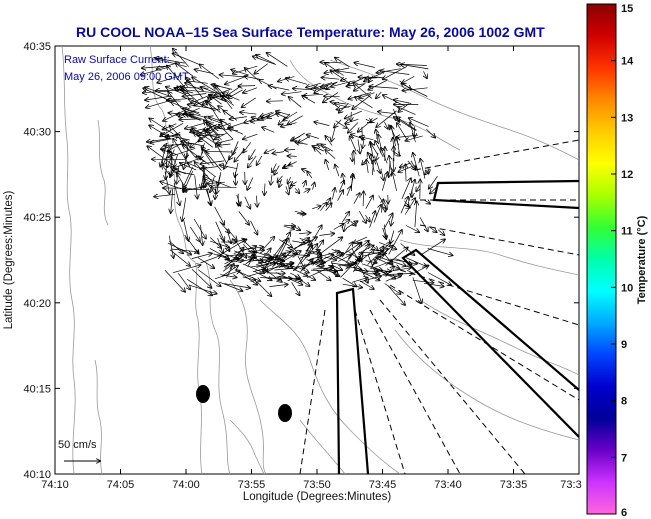 The width and height of the screenshot is (651, 519). What do you see at coordinates (642, 259) in the screenshot?
I see `colorbar-label: Temperature (°C)` at bounding box center [642, 259].